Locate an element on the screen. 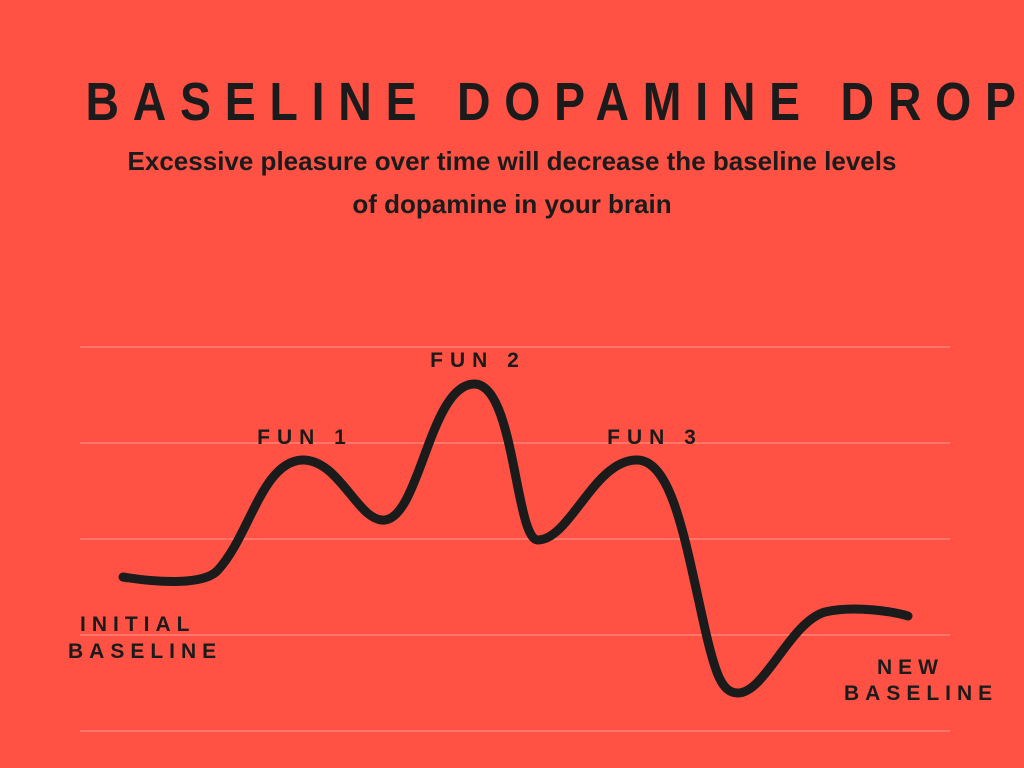 This screenshot has width=1024, height=768. label-fun-2: FUN 2 is located at coordinates (478, 360).